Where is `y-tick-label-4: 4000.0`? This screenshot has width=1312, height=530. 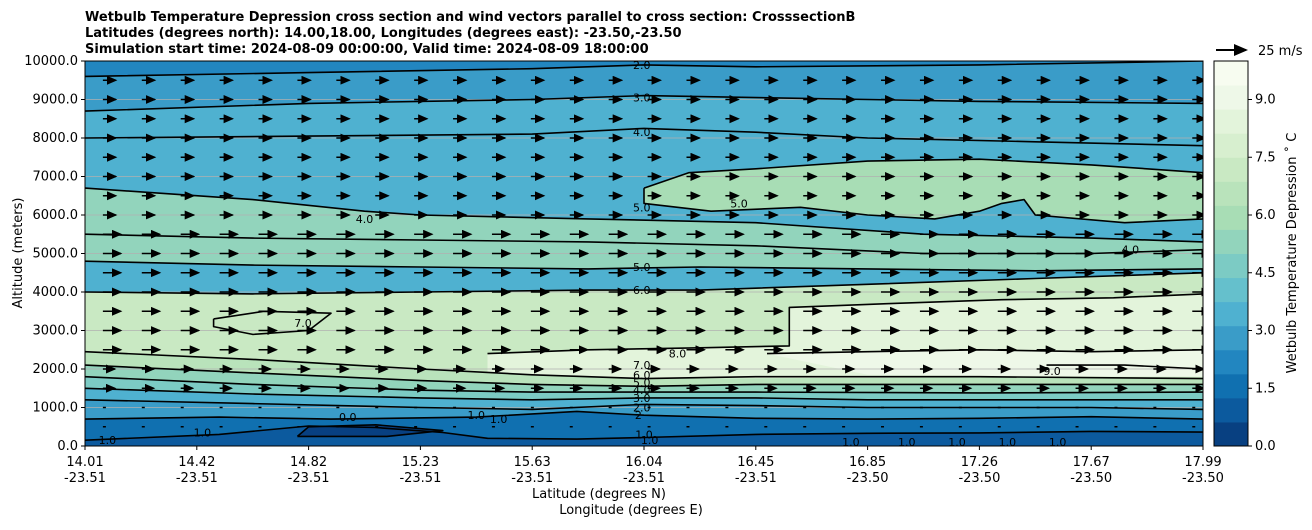 y-tick-label-4: 4000.0 is located at coordinates (56, 292).